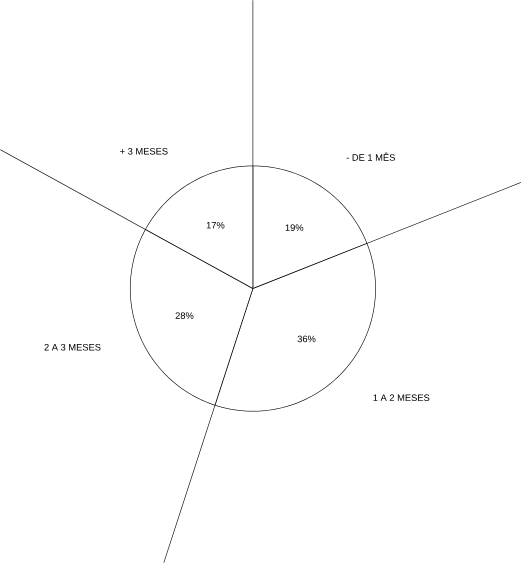 The width and height of the screenshot is (521, 563). I want to click on data-label: 28%, so click(185, 315).